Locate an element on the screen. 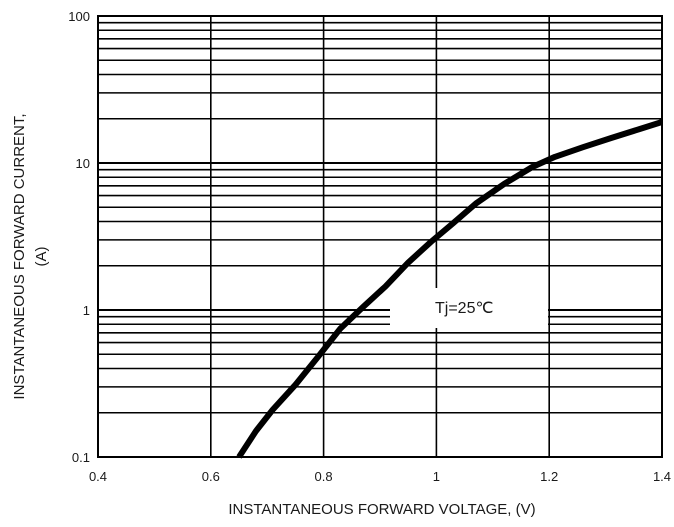  y-tick-label: 1 is located at coordinates (86, 310).